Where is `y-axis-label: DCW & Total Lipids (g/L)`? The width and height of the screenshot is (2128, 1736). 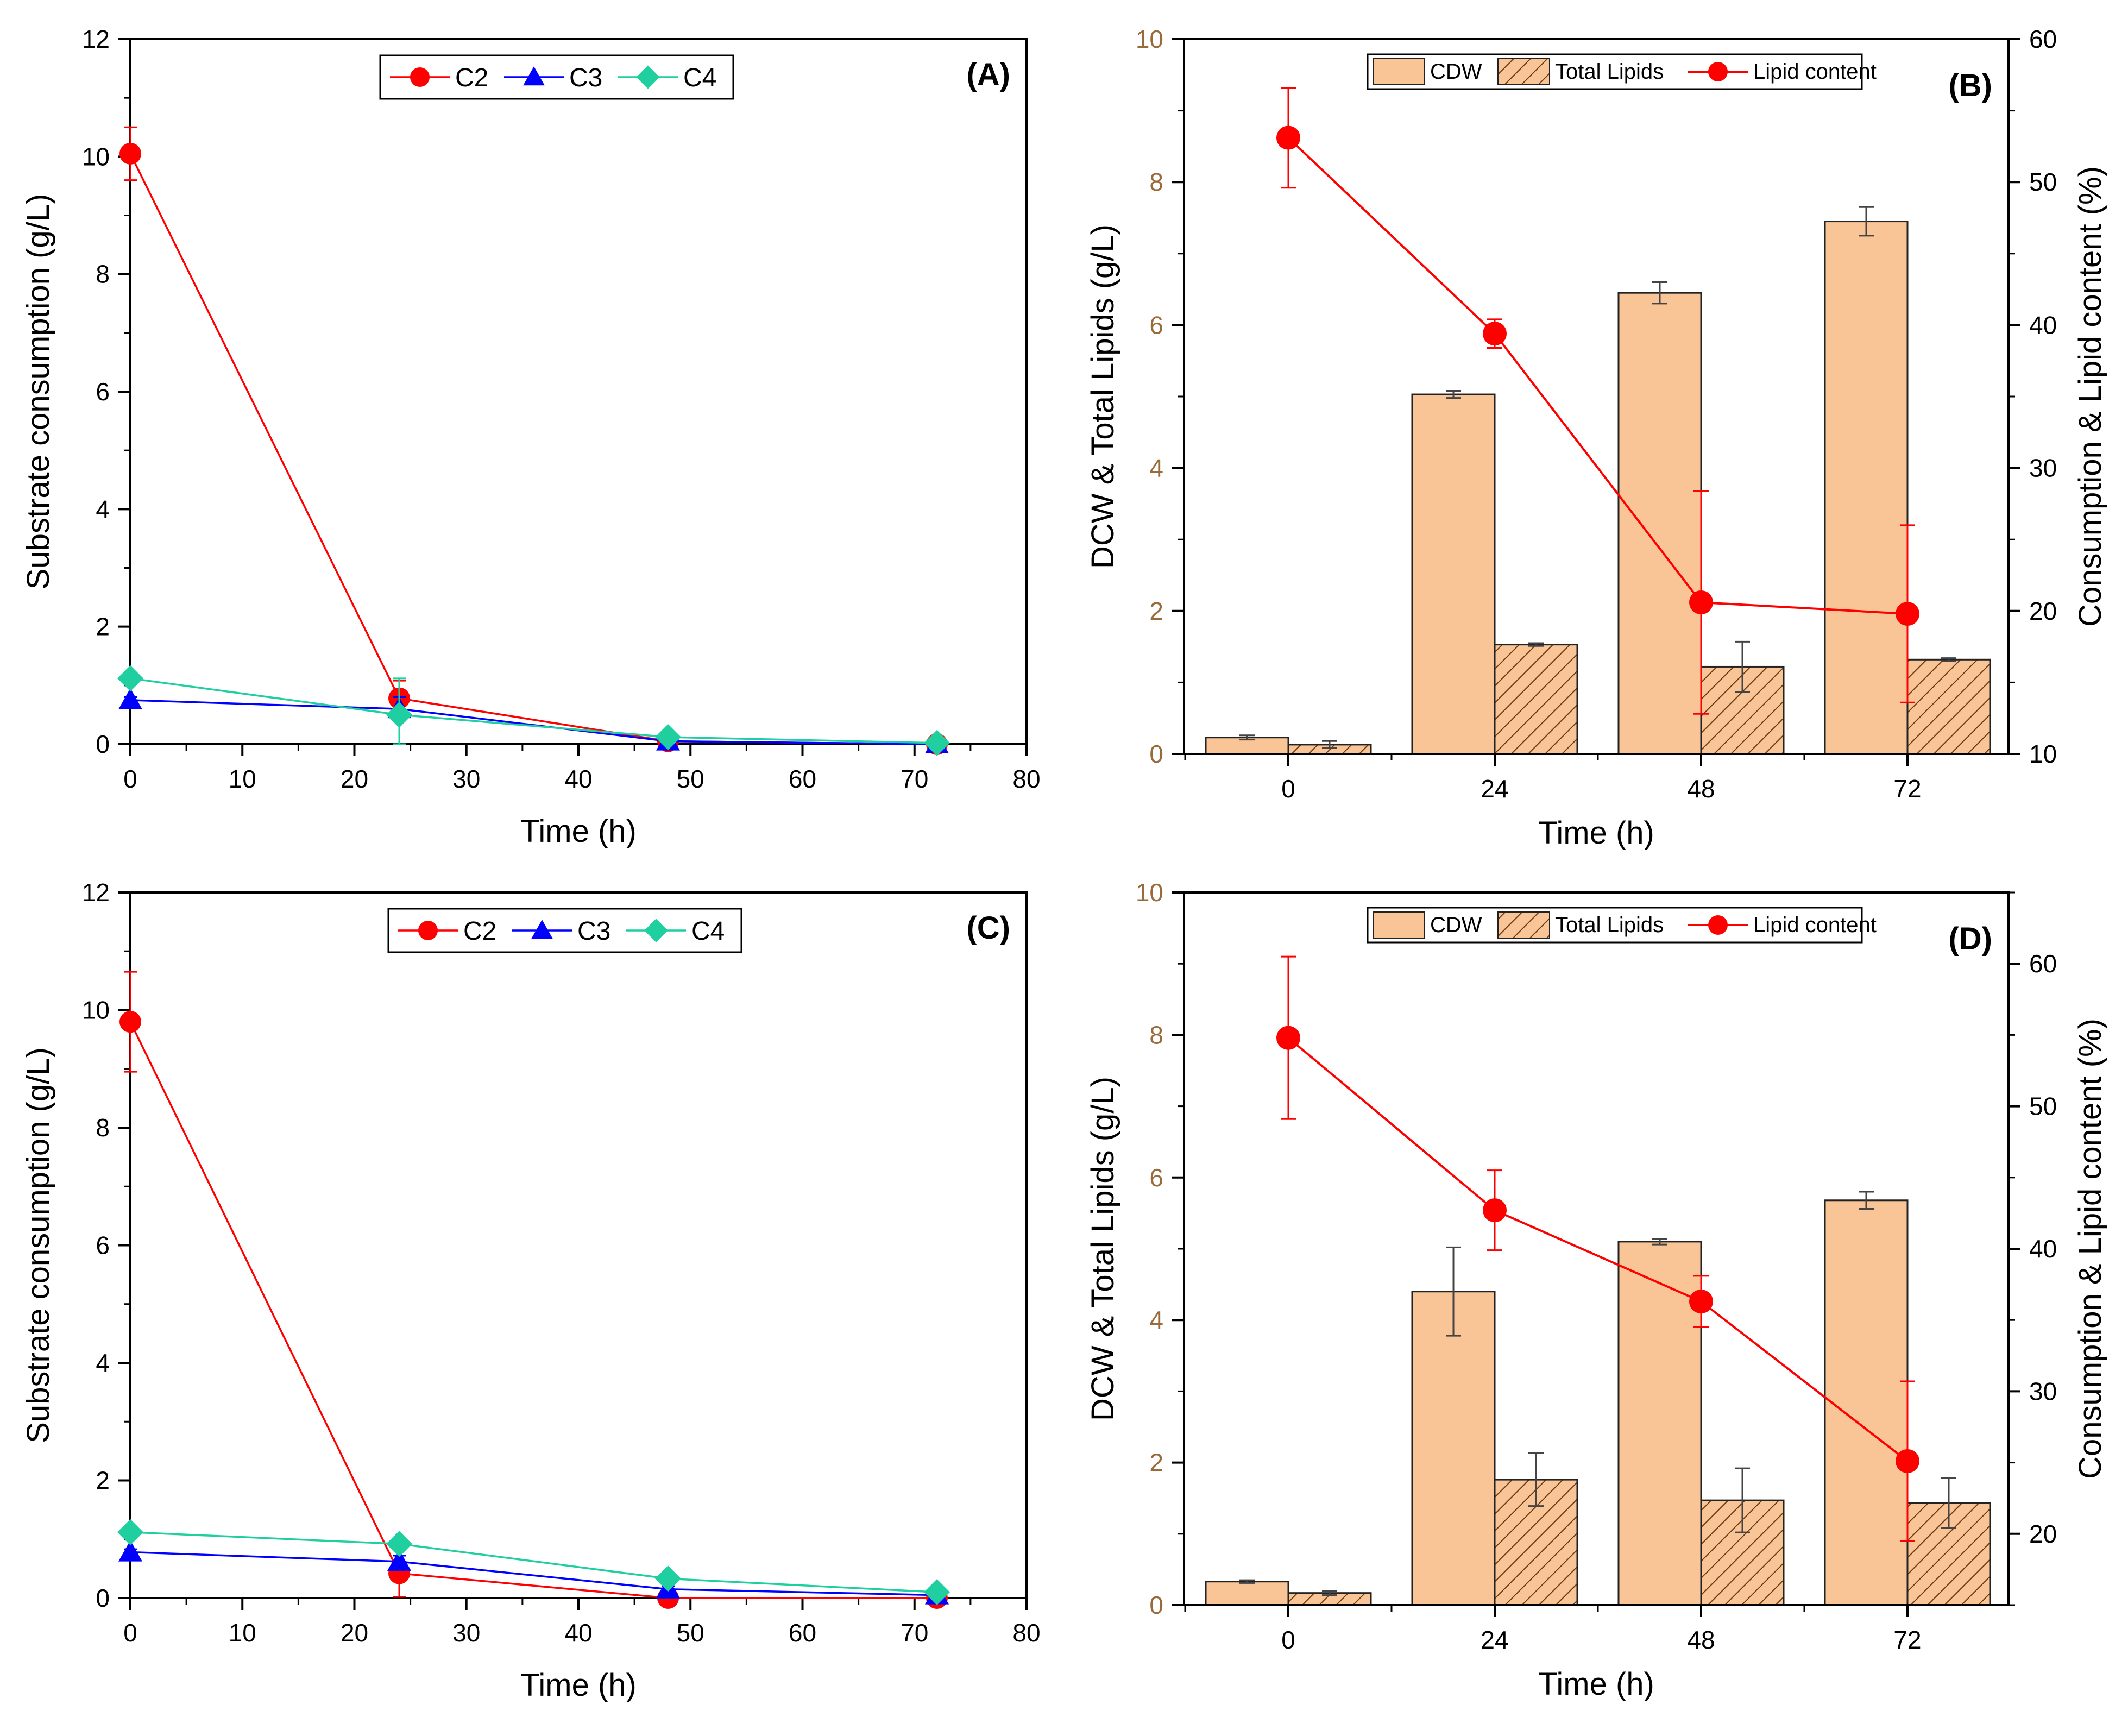 y-axis-label: DCW & Total Lipids (g/L) is located at coordinates (1102, 396).